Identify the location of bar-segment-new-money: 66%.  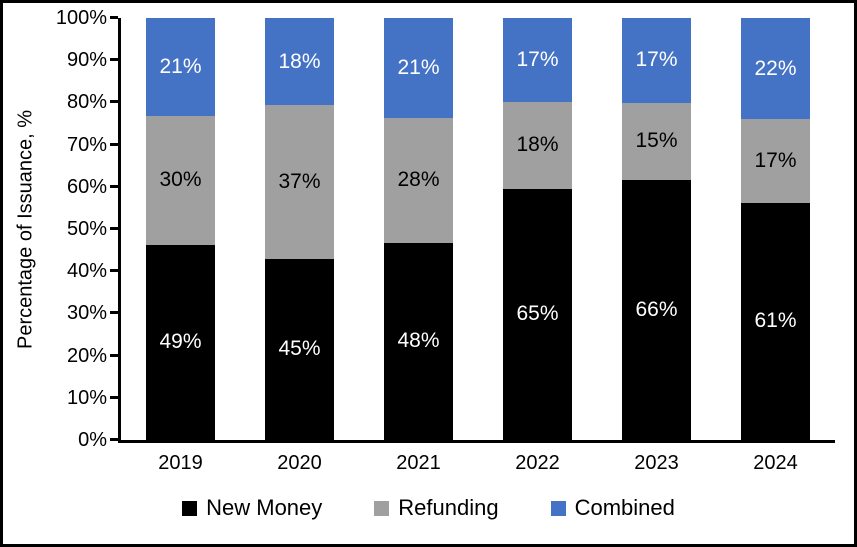
(656, 310).